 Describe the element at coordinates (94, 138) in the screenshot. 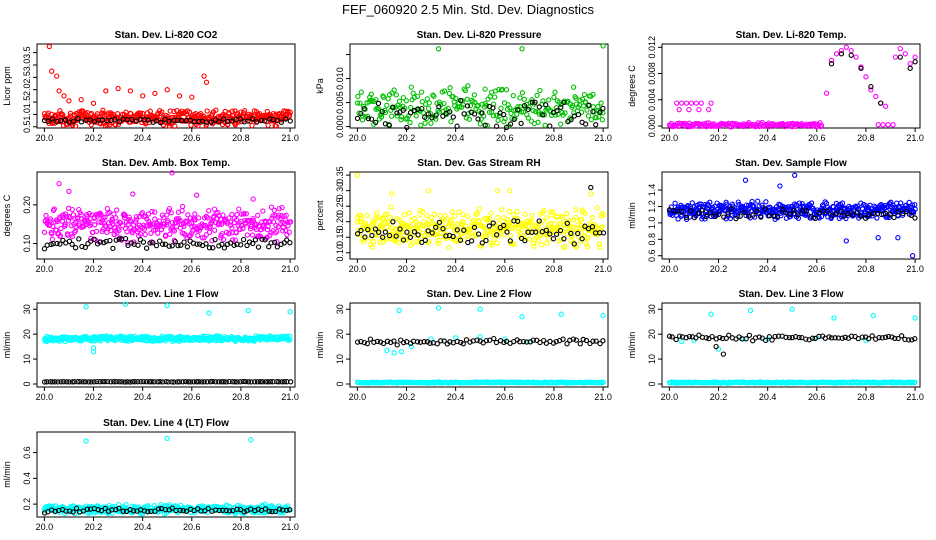

I see `x-tick-label: 20.2` at that location.